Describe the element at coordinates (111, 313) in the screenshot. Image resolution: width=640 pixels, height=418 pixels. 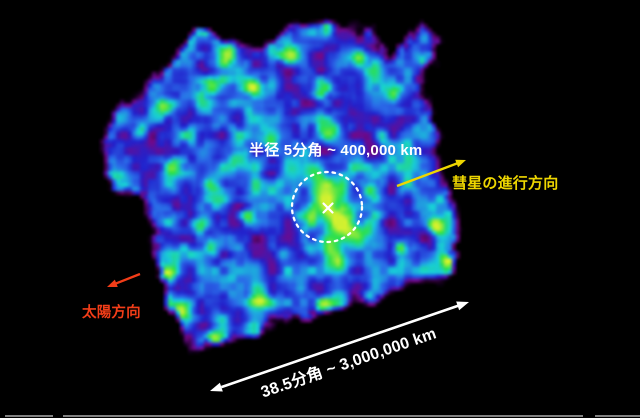
I see `sun-direction-label: 太陽方向` at that location.